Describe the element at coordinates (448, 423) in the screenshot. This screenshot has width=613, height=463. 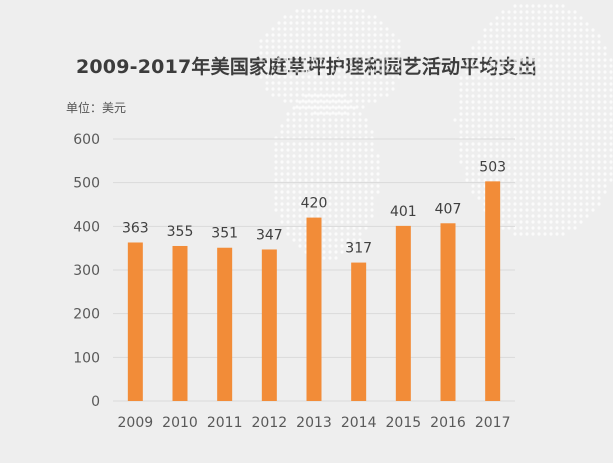
I see `x-tick-label-2016: 2016` at that location.